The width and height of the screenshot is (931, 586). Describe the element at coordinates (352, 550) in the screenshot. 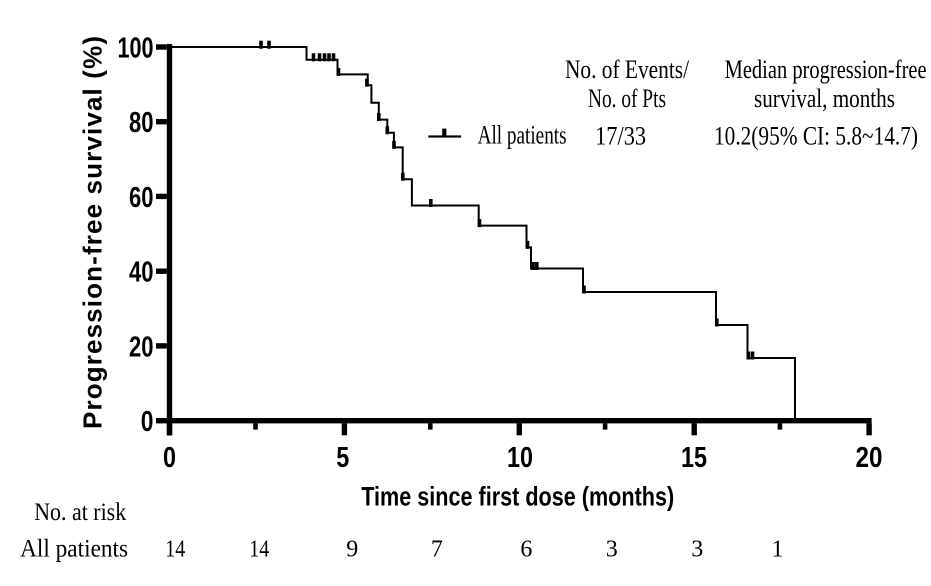

I see `svg-text: 9` at that location.